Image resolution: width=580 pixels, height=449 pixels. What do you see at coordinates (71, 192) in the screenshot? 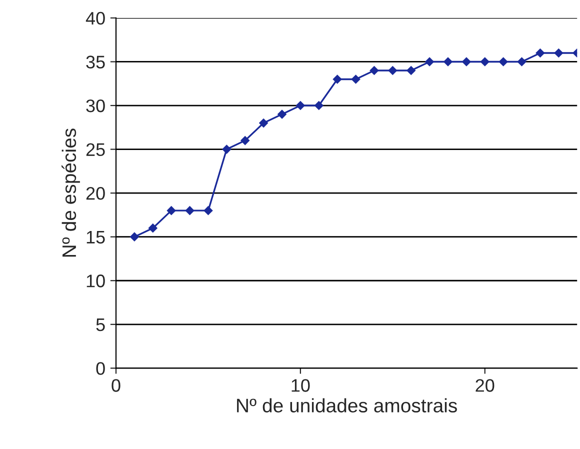
I see `y-axis-title: Nº de espécies` at bounding box center [71, 192].